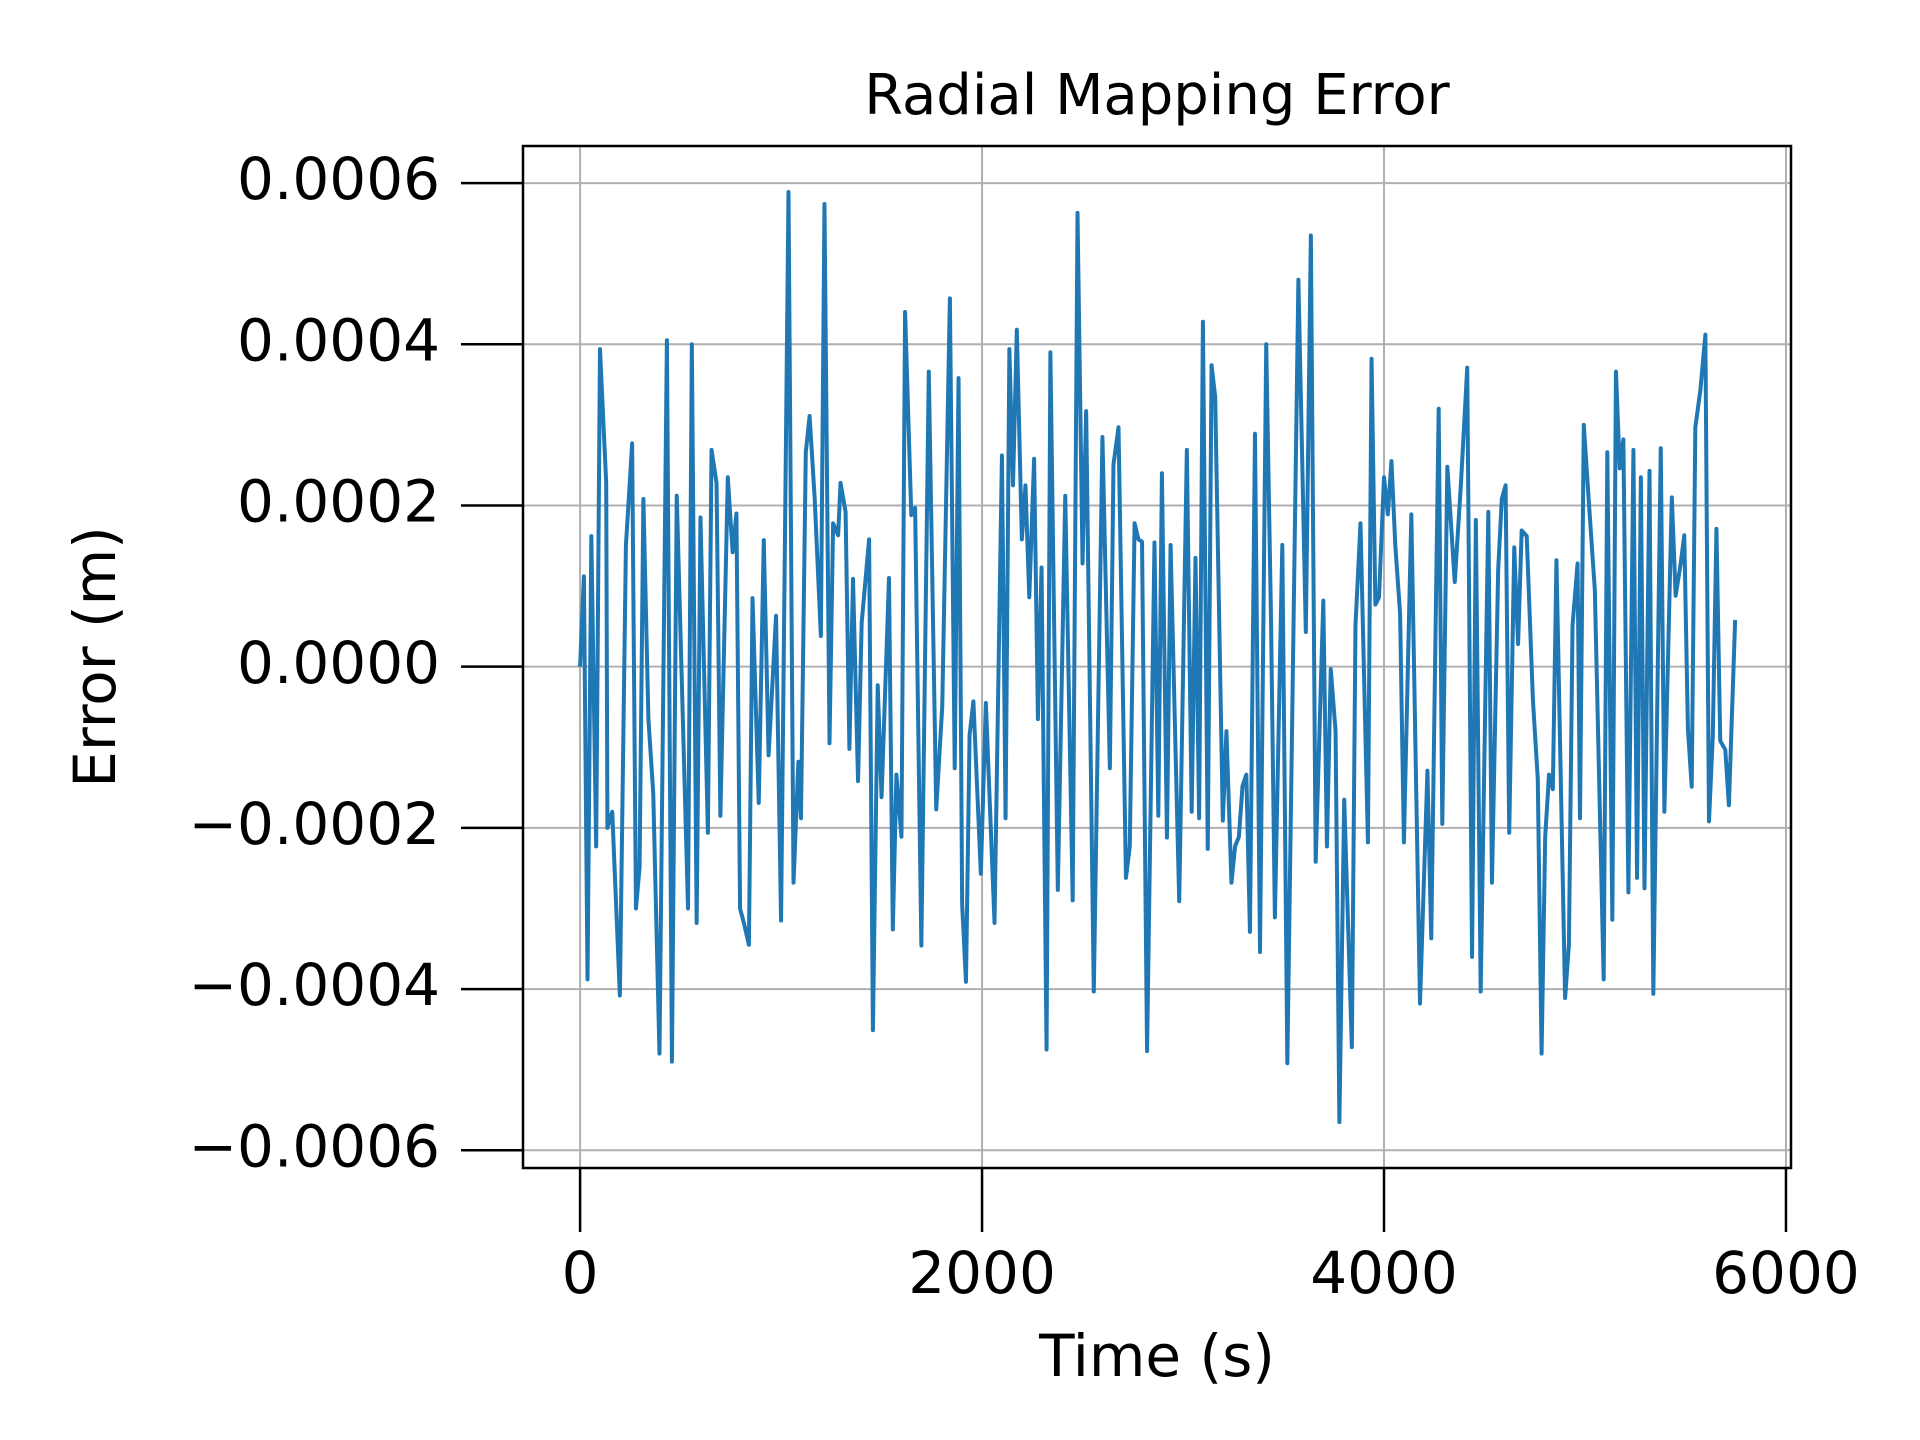 The height and width of the screenshot is (1440, 1920). What do you see at coordinates (580, 1273) in the screenshot?
I see `x-tick-label: 0` at bounding box center [580, 1273].